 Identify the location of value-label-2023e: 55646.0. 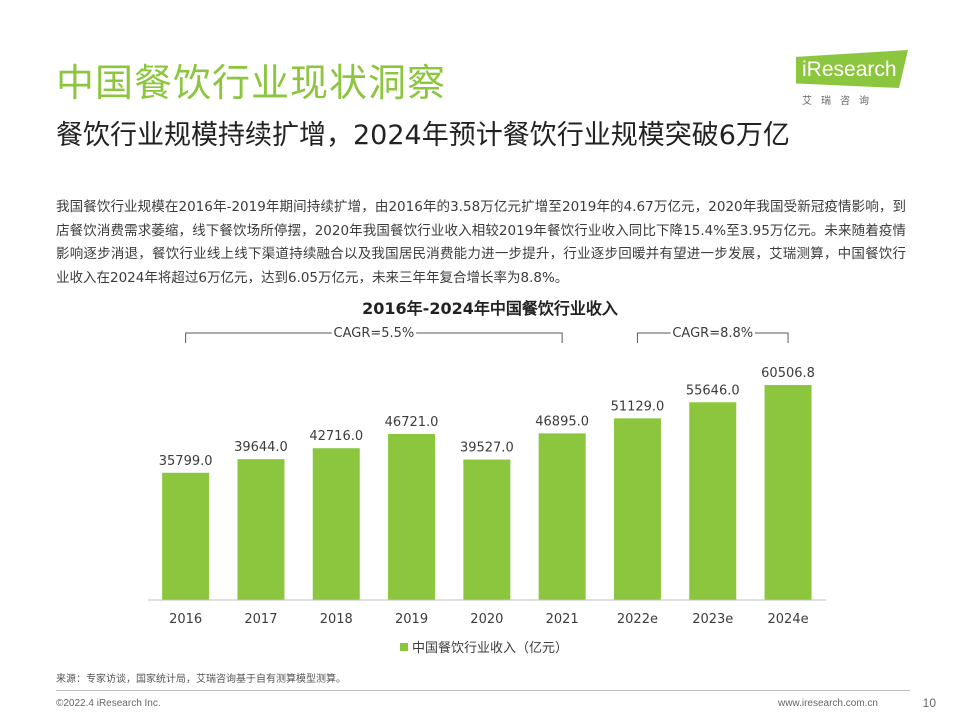
(713, 390).